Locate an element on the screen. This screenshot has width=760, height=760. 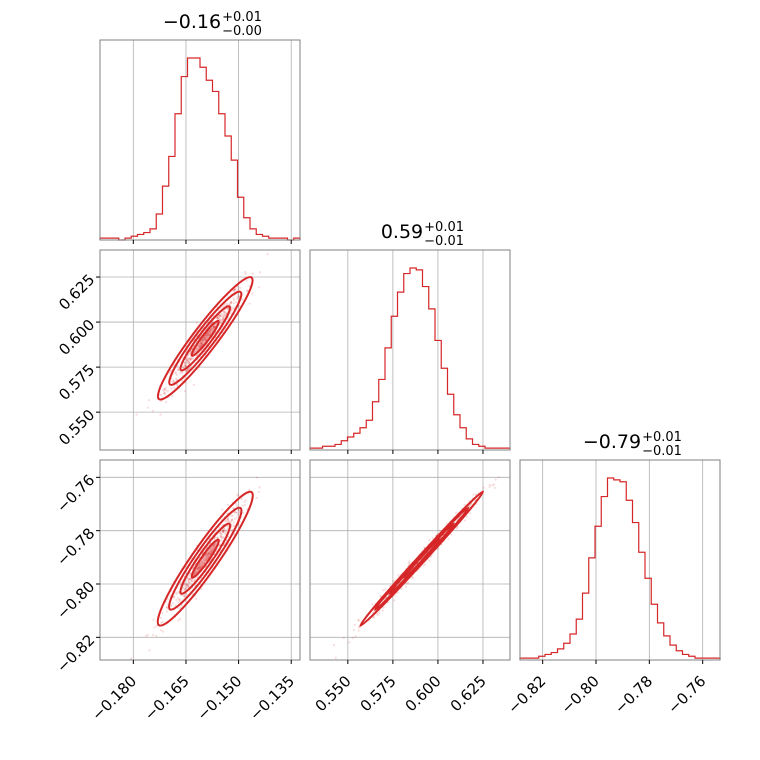
x-tick-label: −0.80 is located at coordinates (580, 694).